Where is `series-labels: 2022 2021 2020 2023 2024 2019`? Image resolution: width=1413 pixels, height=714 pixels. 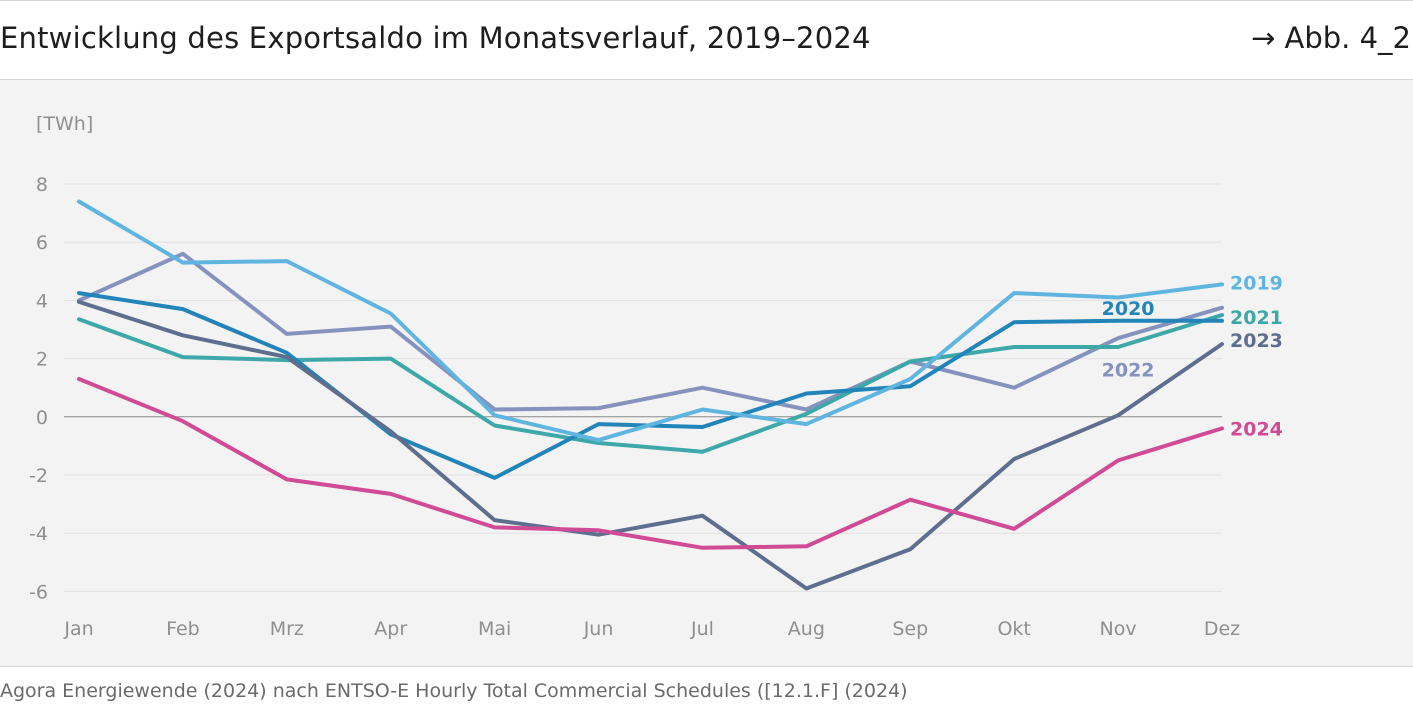 series-labels: 2022 2021 2020 2023 2024 2019 is located at coordinates (1192, 356).